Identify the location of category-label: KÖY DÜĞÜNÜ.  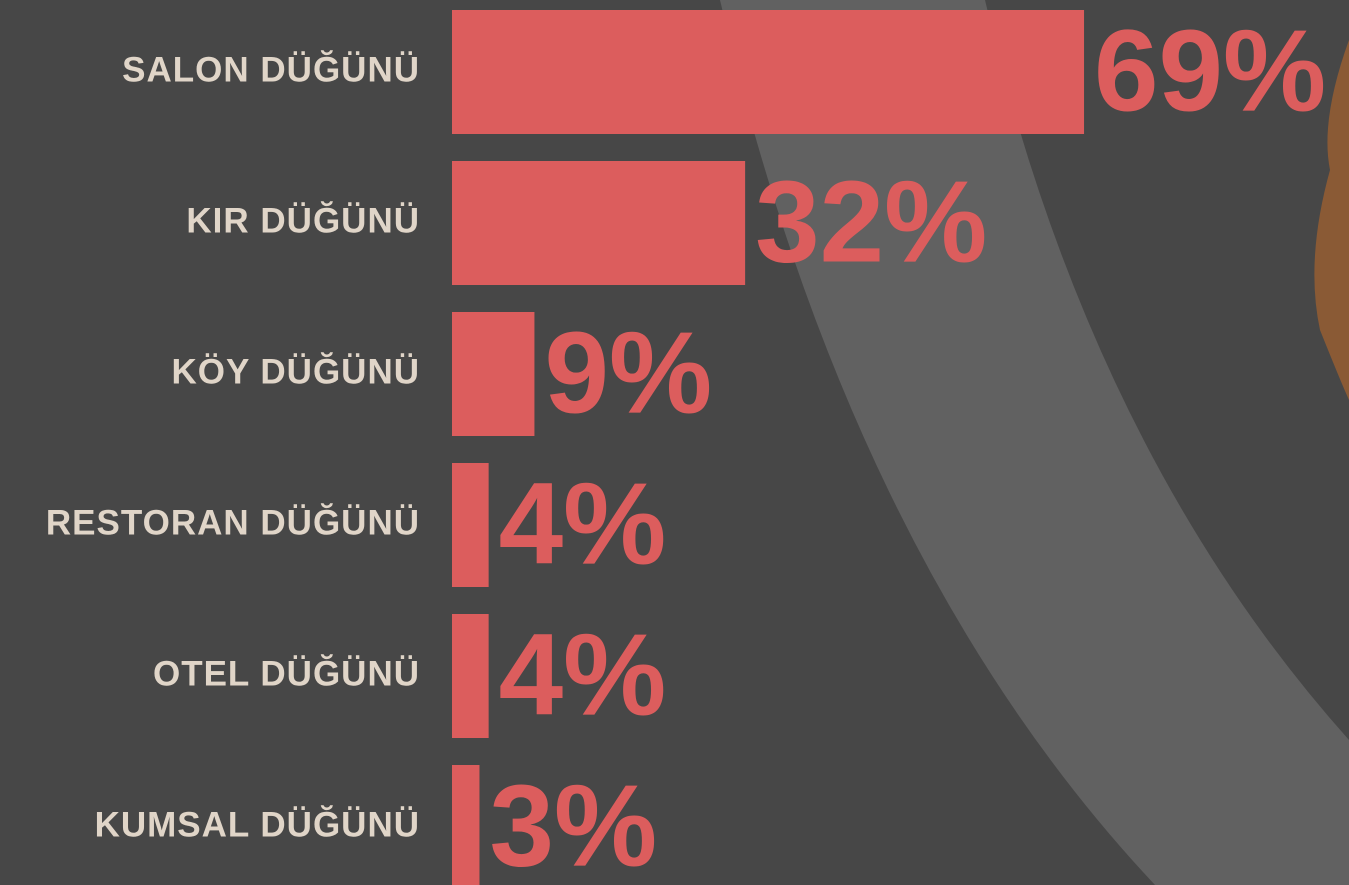
(295, 371).